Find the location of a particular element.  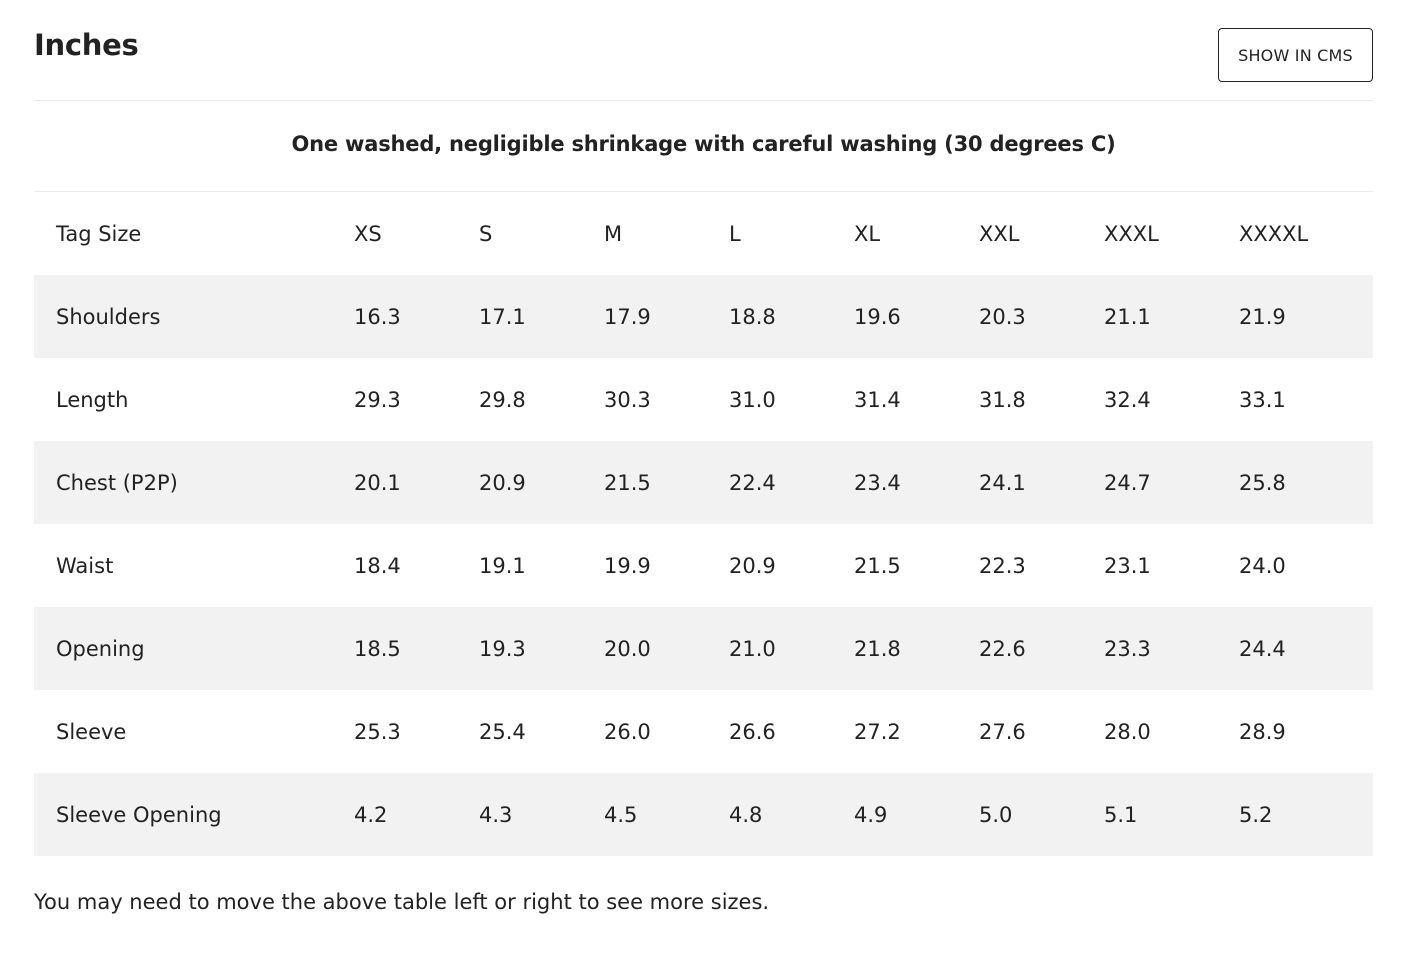

table-cell: 18.4 is located at coordinates (377, 565).